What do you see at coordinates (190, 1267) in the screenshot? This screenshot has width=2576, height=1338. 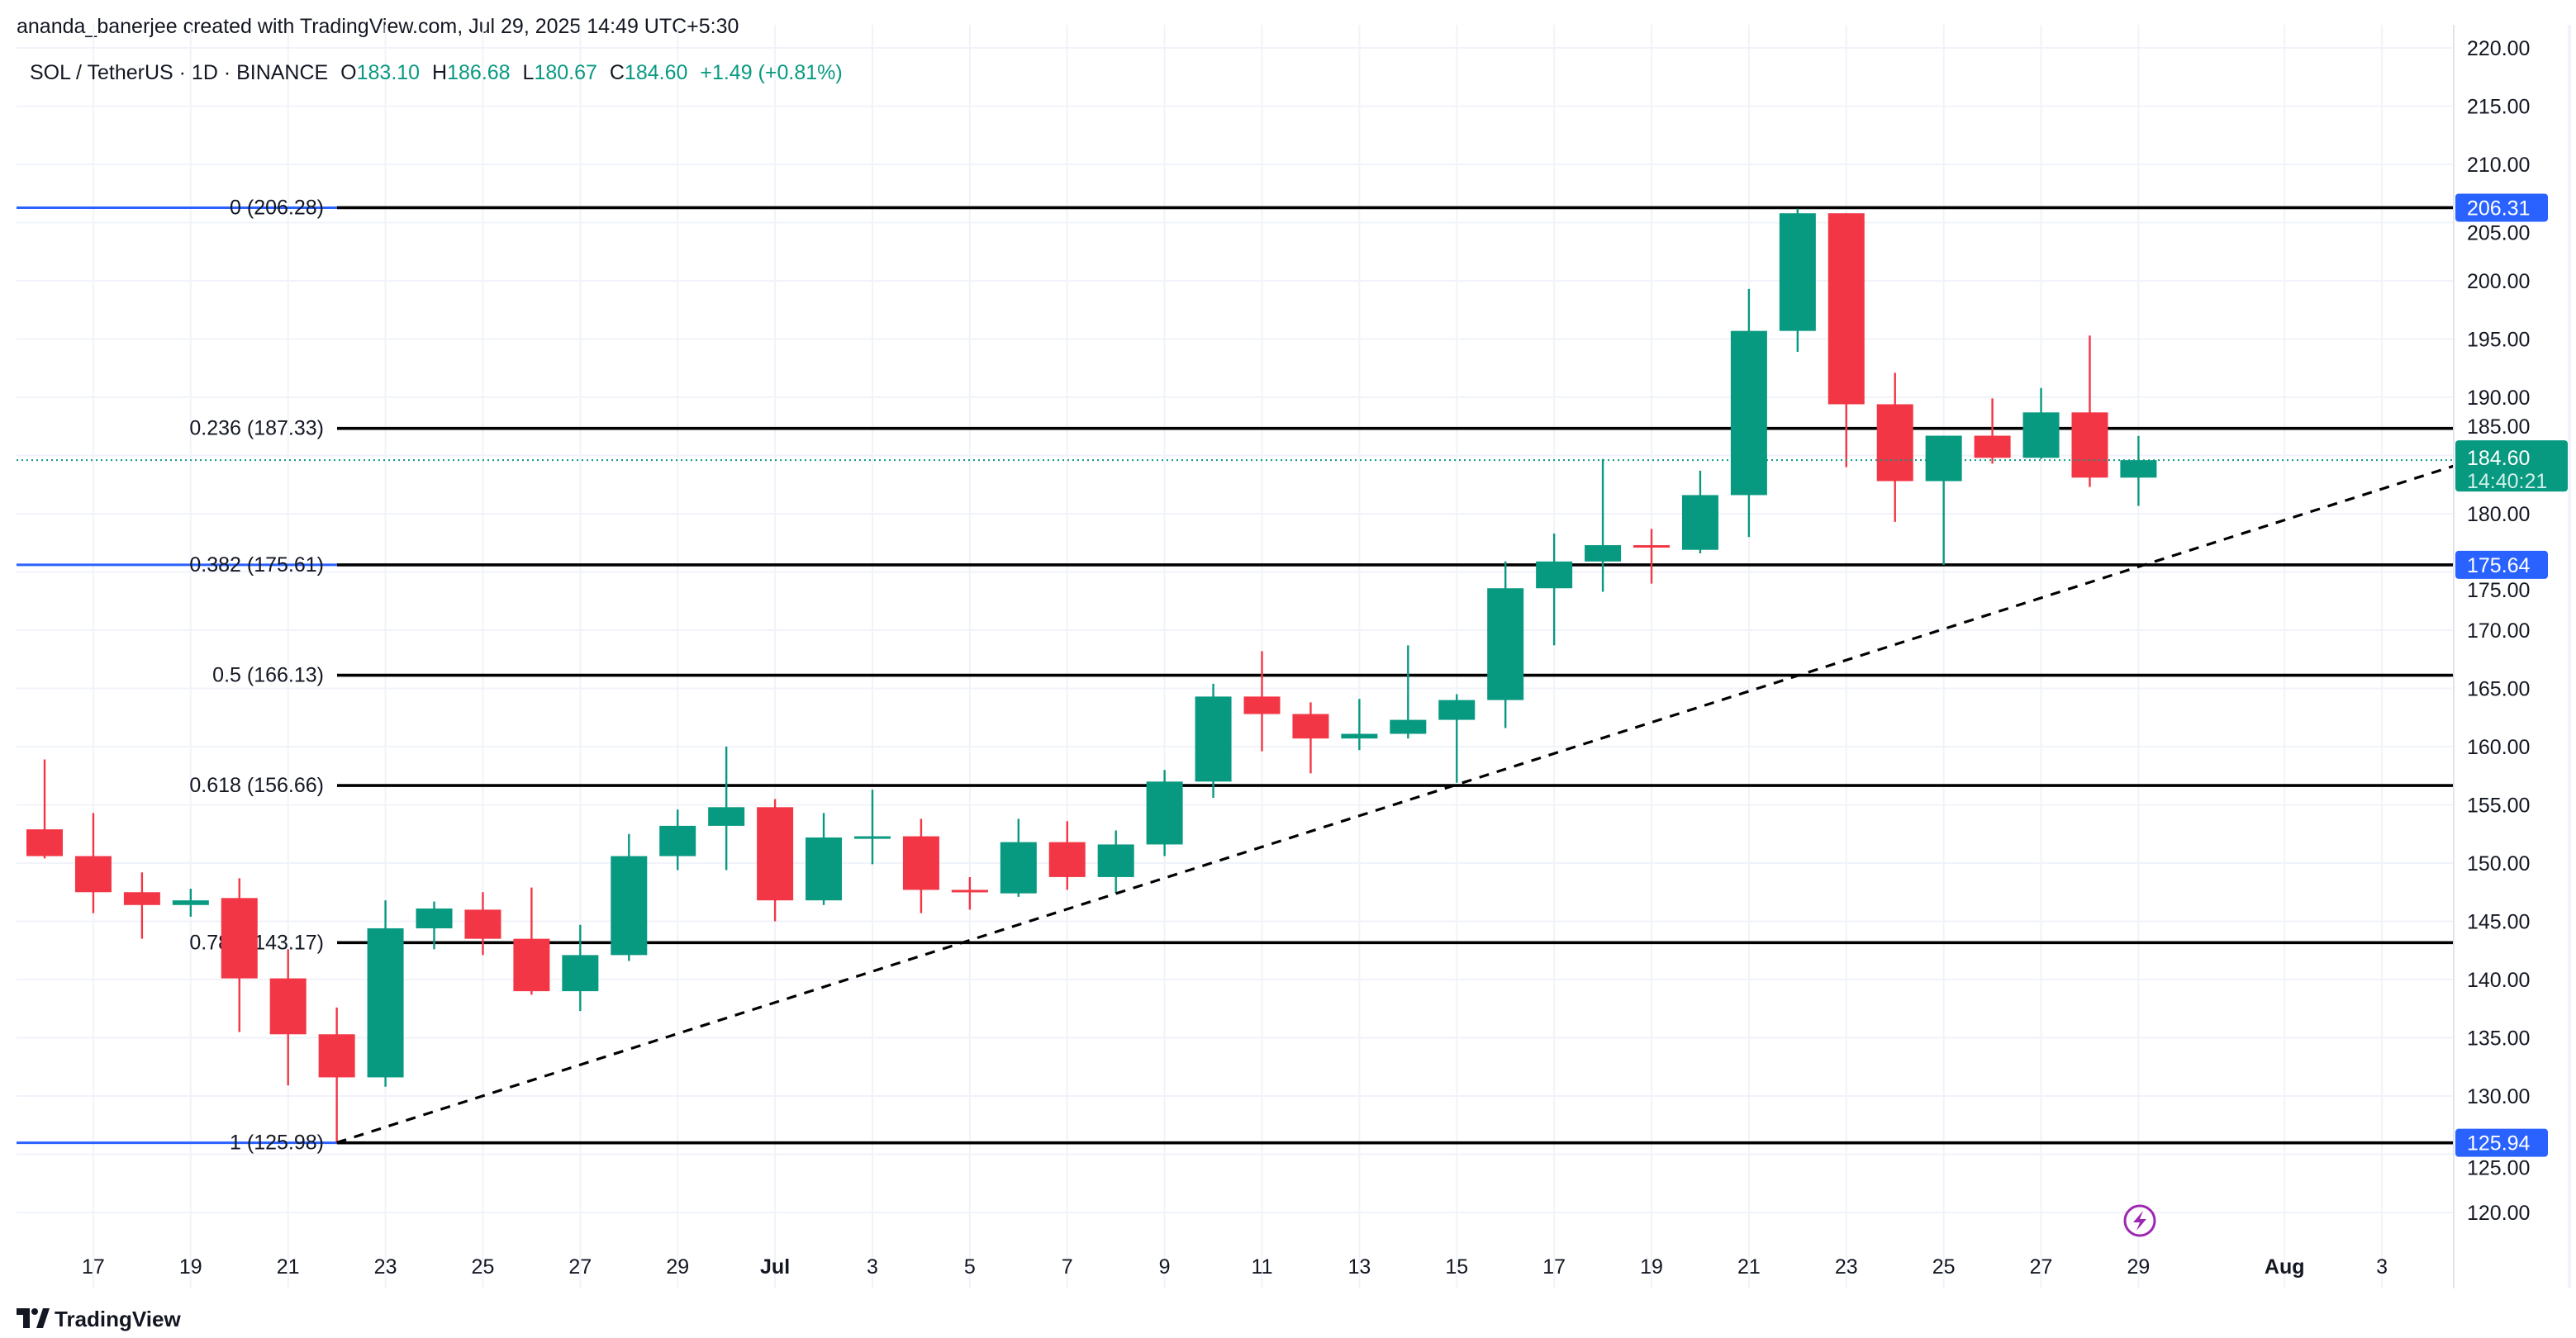 I see `x-tick-label: 19` at bounding box center [190, 1267].